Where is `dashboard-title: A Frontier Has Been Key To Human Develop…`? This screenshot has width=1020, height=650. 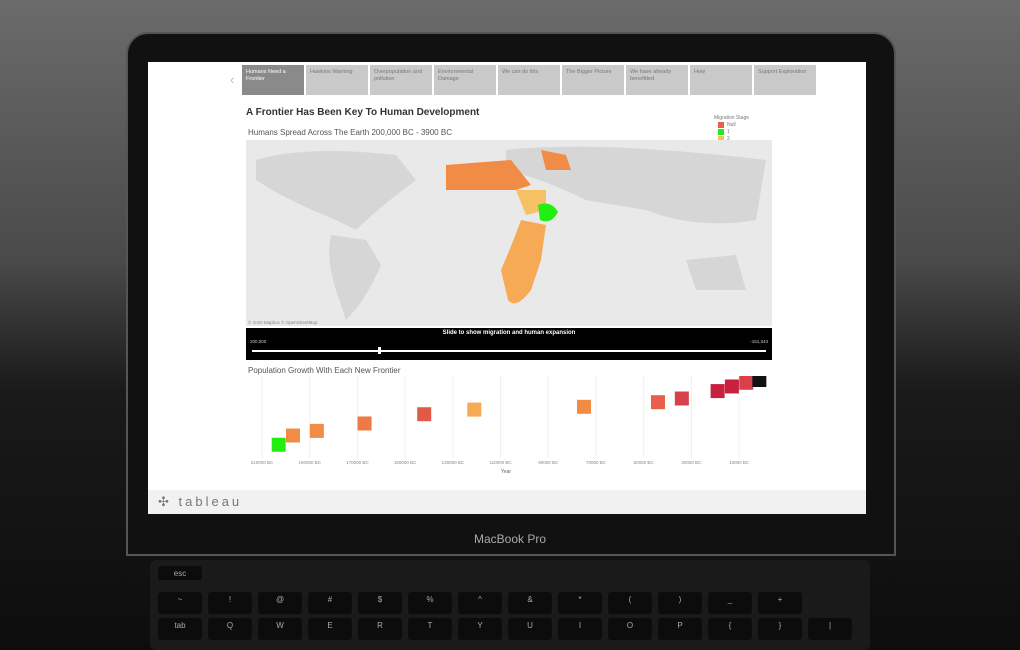
dashboard-title: A Frontier Has Been Key To Human Develop… is located at coordinates (363, 112).